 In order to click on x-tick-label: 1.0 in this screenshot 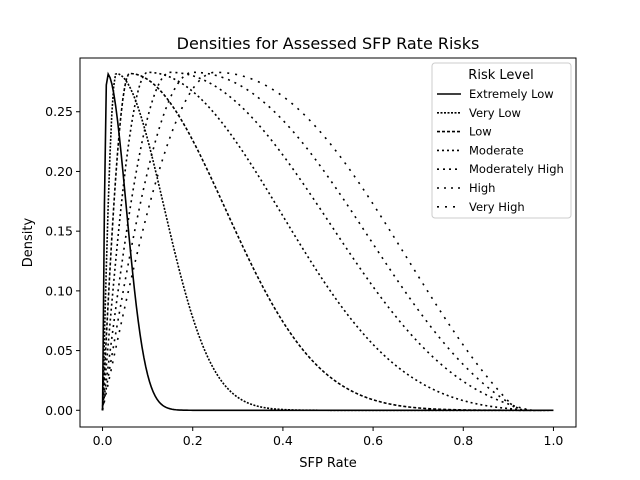, I will do `click(554, 440)`.